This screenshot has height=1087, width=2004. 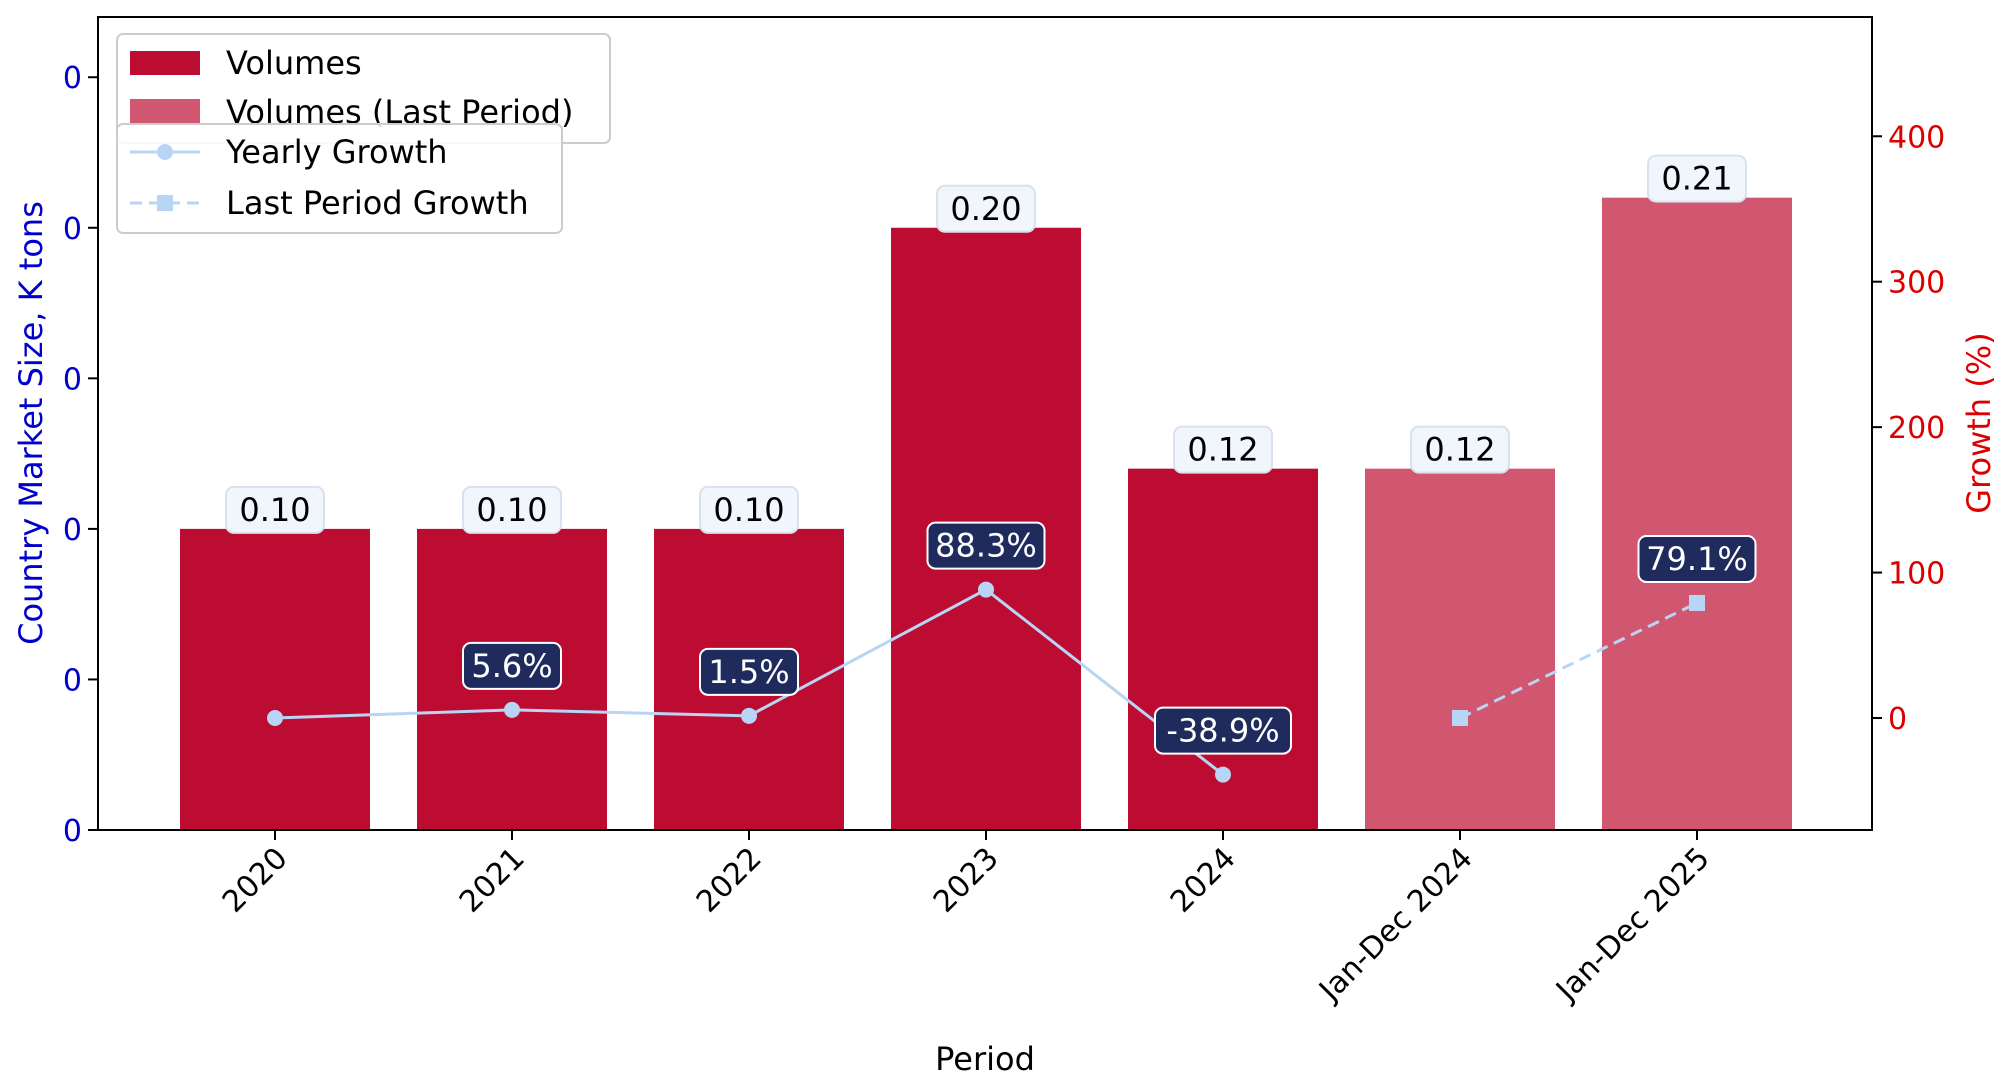 What do you see at coordinates (1460, 718) in the screenshot?
I see `point-last-period-growth-jan-dec-2024` at bounding box center [1460, 718].